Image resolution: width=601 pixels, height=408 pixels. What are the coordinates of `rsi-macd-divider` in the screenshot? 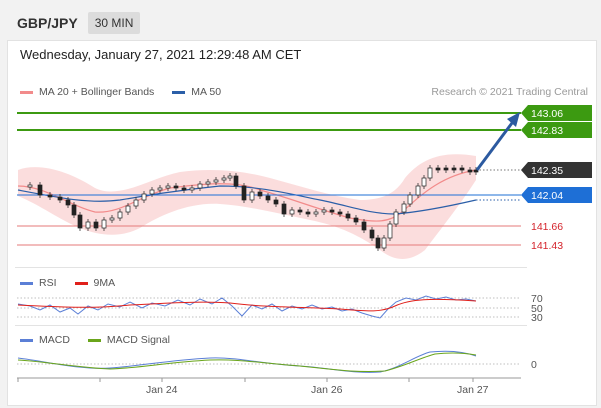 It's located at (271, 325).